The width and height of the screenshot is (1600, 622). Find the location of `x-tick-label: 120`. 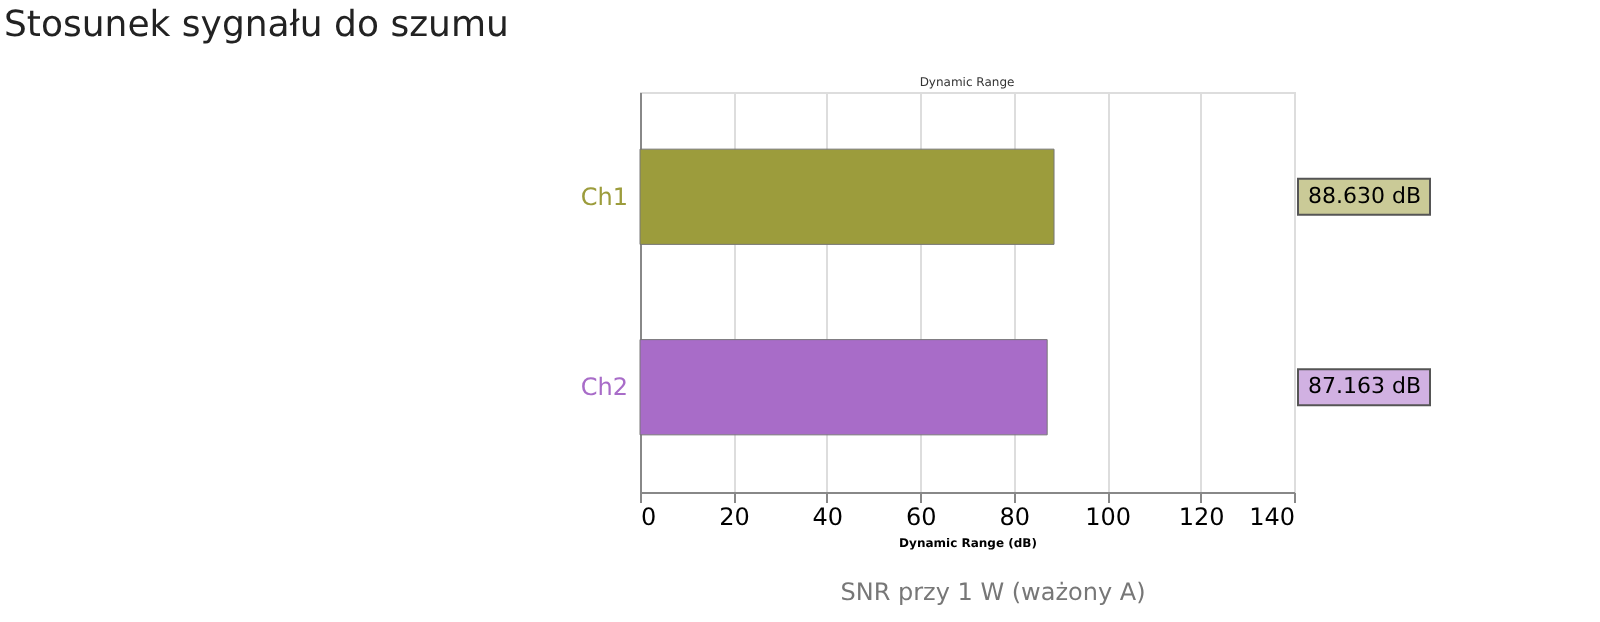

x-tick-label: 120 is located at coordinates (1201, 517).